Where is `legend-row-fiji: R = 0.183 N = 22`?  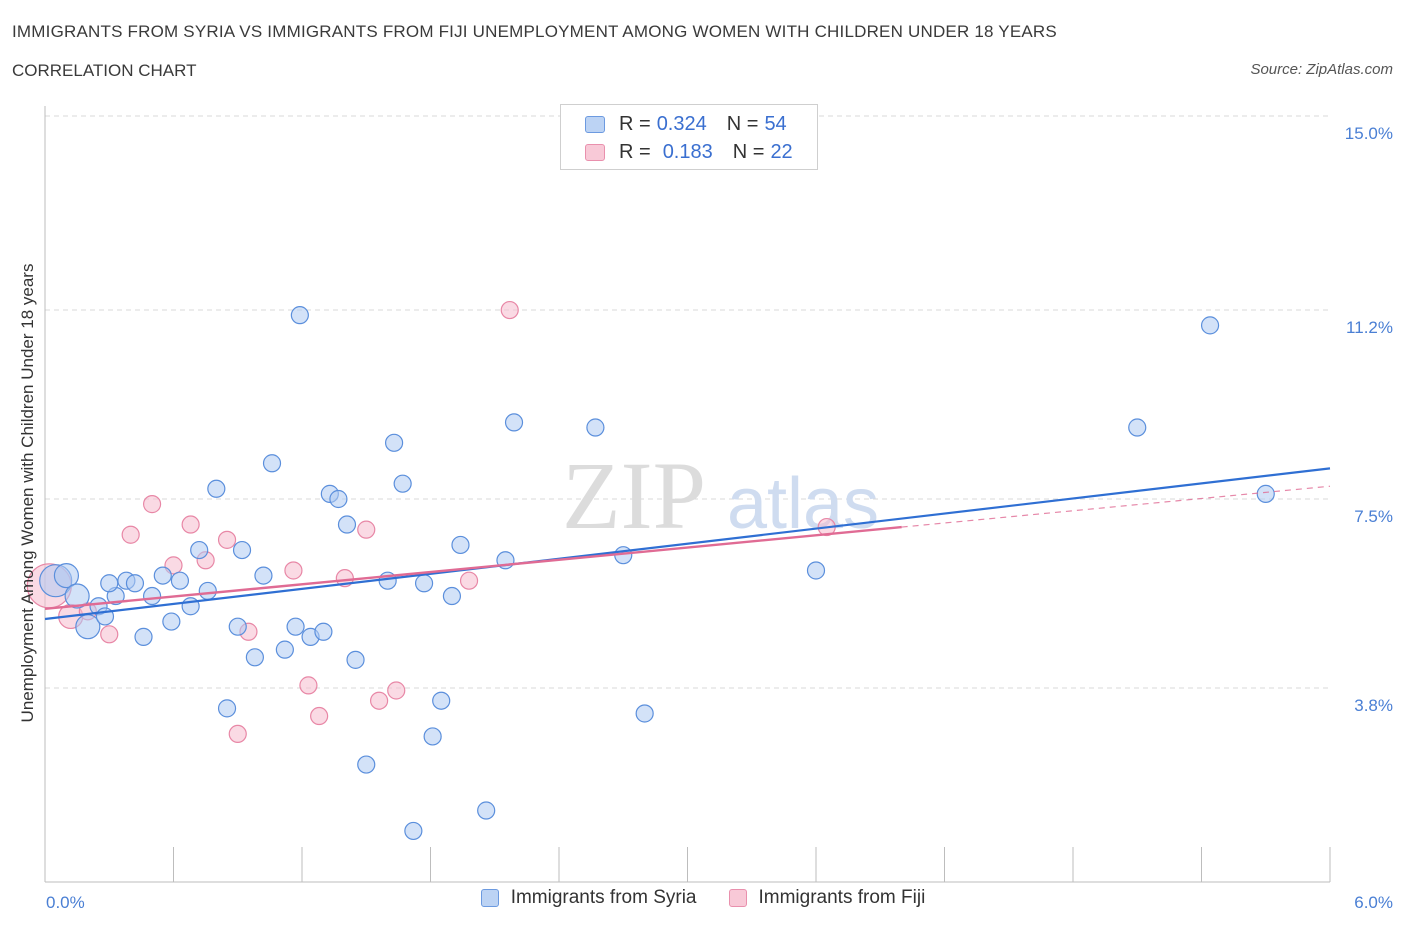
legend-row-fiji: R = 0.183 N = 22 is located at coordinates (689, 152).